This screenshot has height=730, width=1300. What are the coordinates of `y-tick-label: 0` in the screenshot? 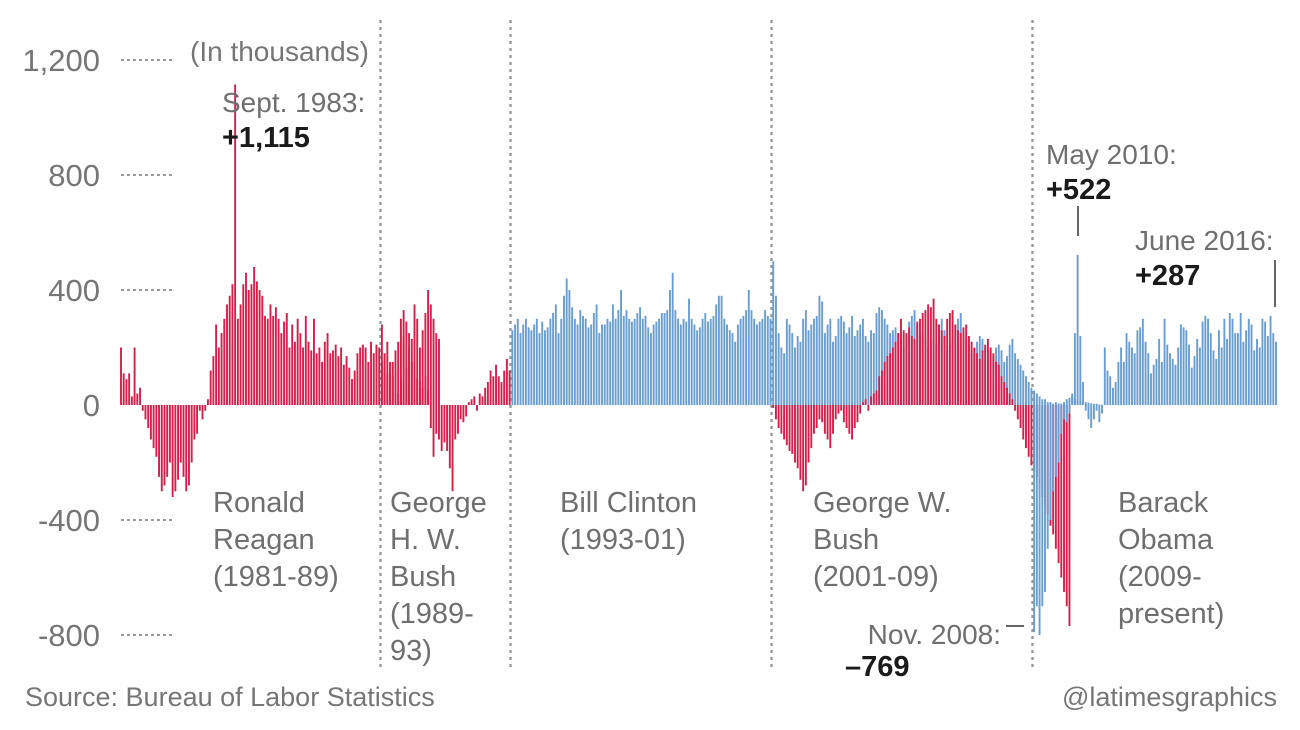 It's located at (91, 405).